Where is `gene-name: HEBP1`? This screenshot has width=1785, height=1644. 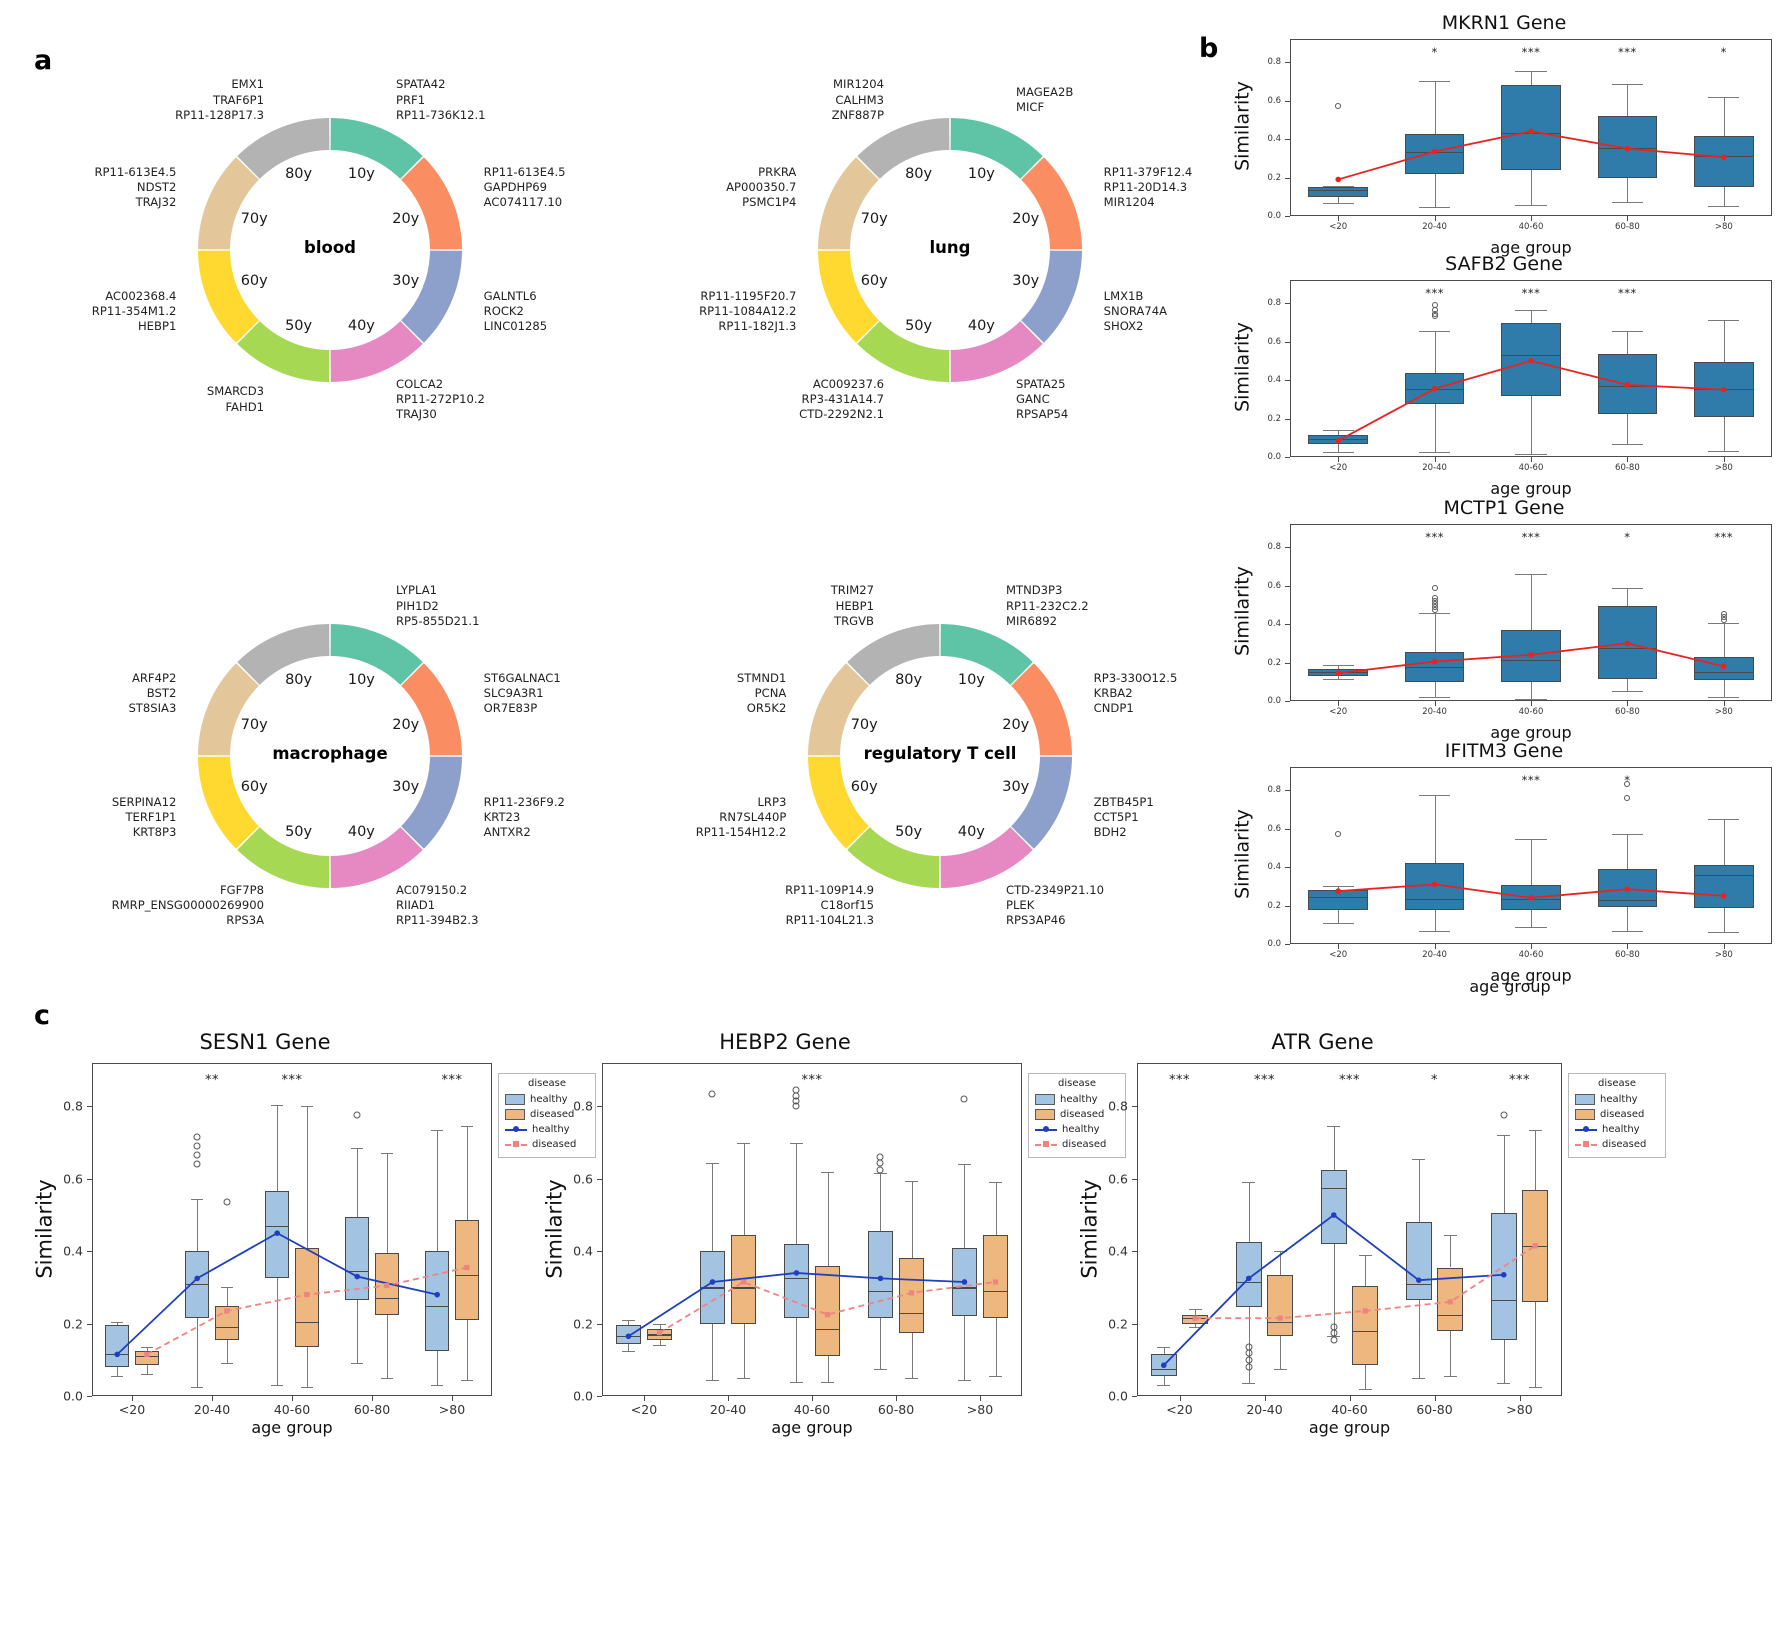 gene-name: HEBP1 is located at coordinates (855, 605).